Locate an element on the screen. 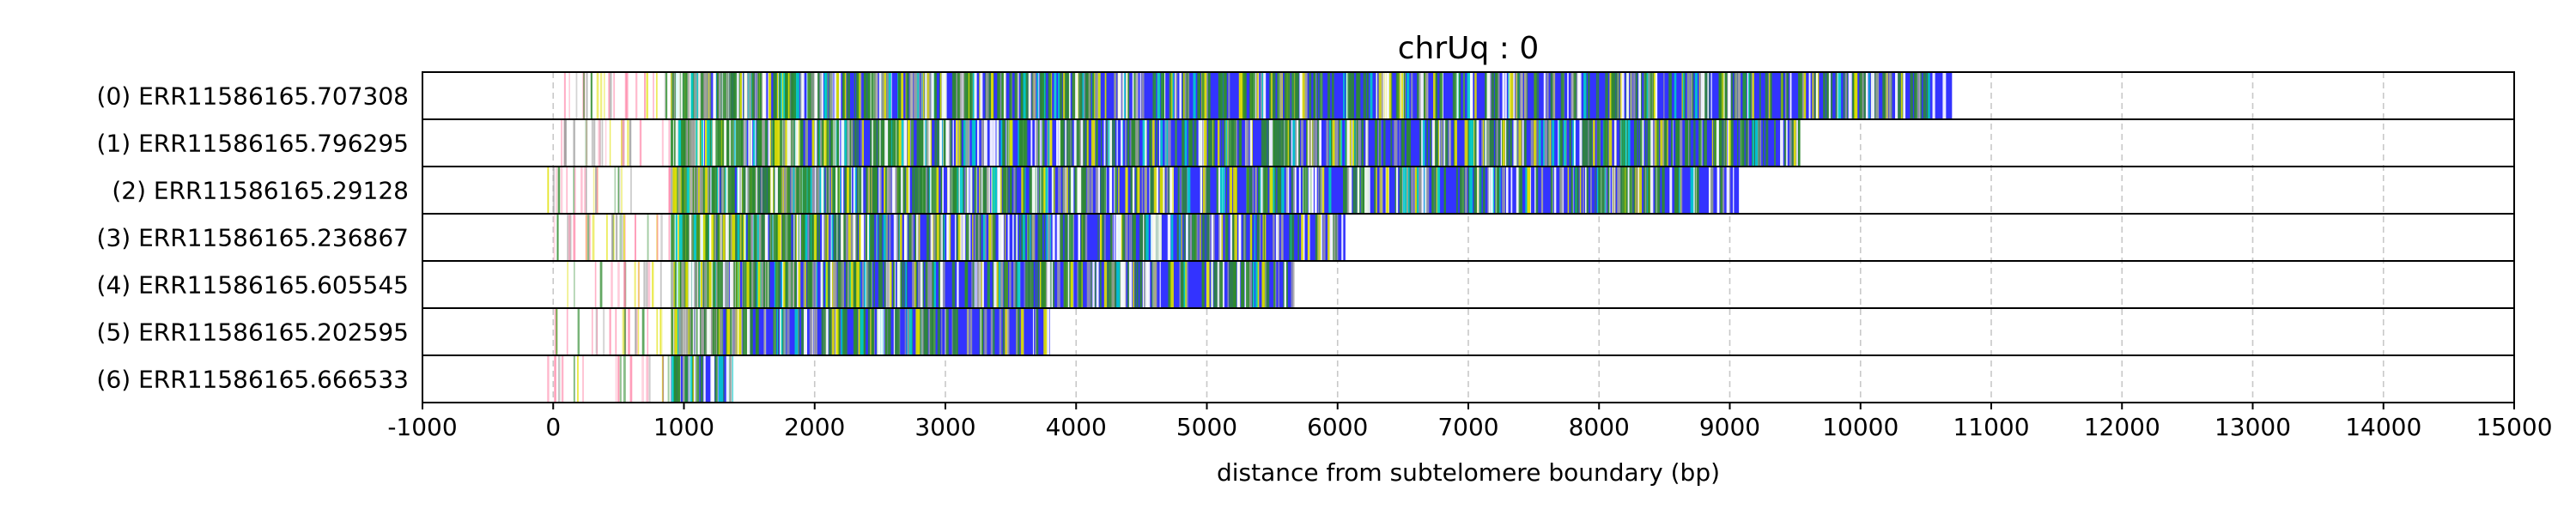 This screenshot has height=515, width=2576. x-tick-label: 15000 is located at coordinates (2514, 427).